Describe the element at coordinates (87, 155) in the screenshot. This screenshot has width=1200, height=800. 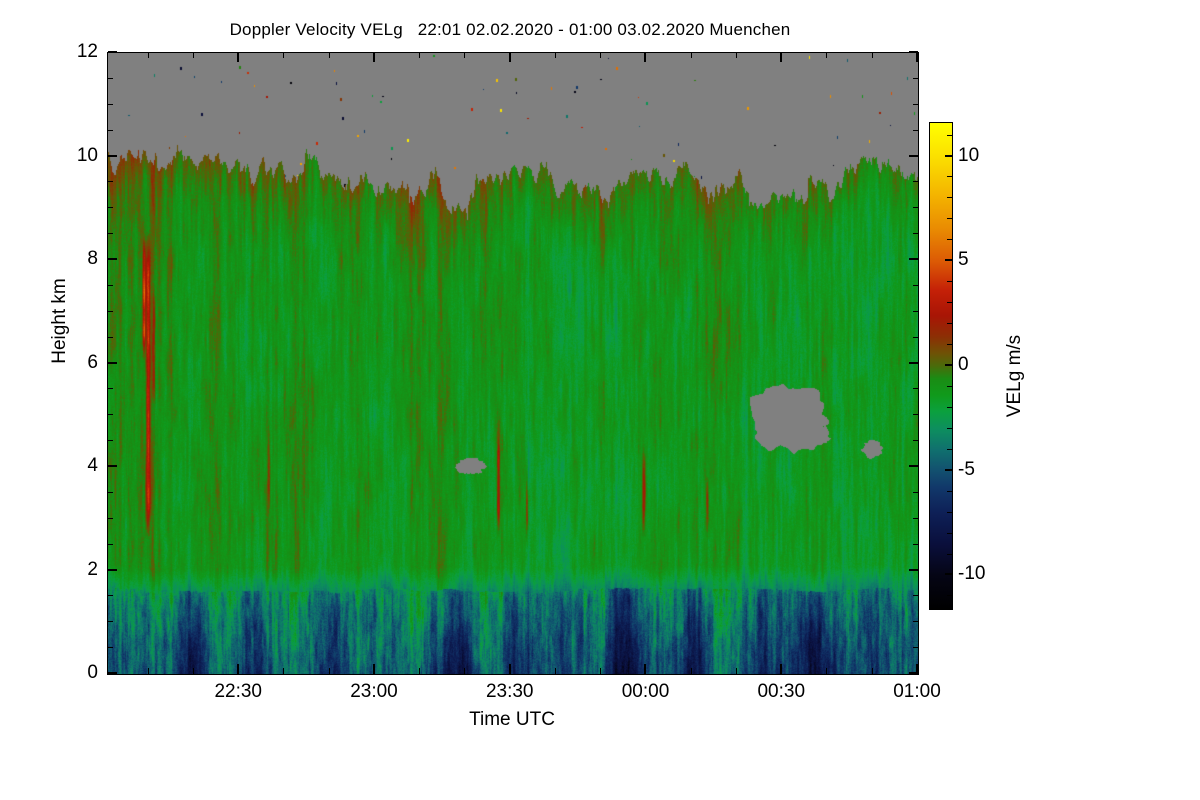
I see `y-tick-label: 10` at that location.